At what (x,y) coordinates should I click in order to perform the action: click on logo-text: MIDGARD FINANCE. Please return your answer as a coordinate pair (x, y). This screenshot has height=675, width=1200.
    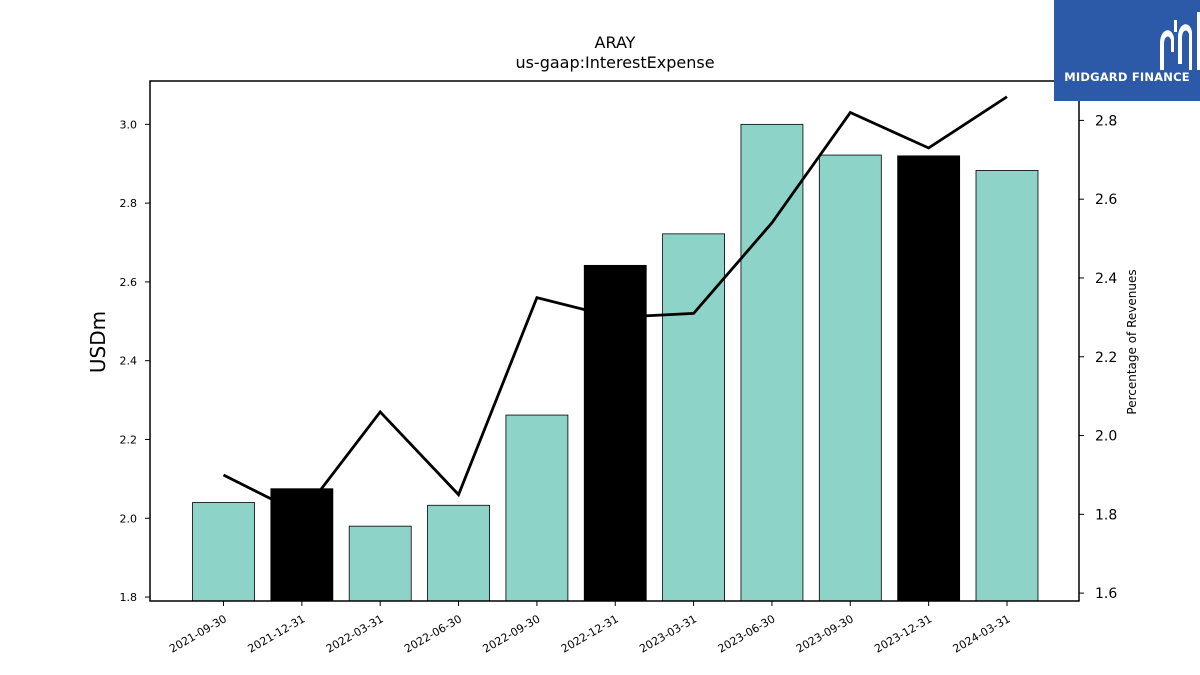
    Looking at the image, I should click on (1127, 77).